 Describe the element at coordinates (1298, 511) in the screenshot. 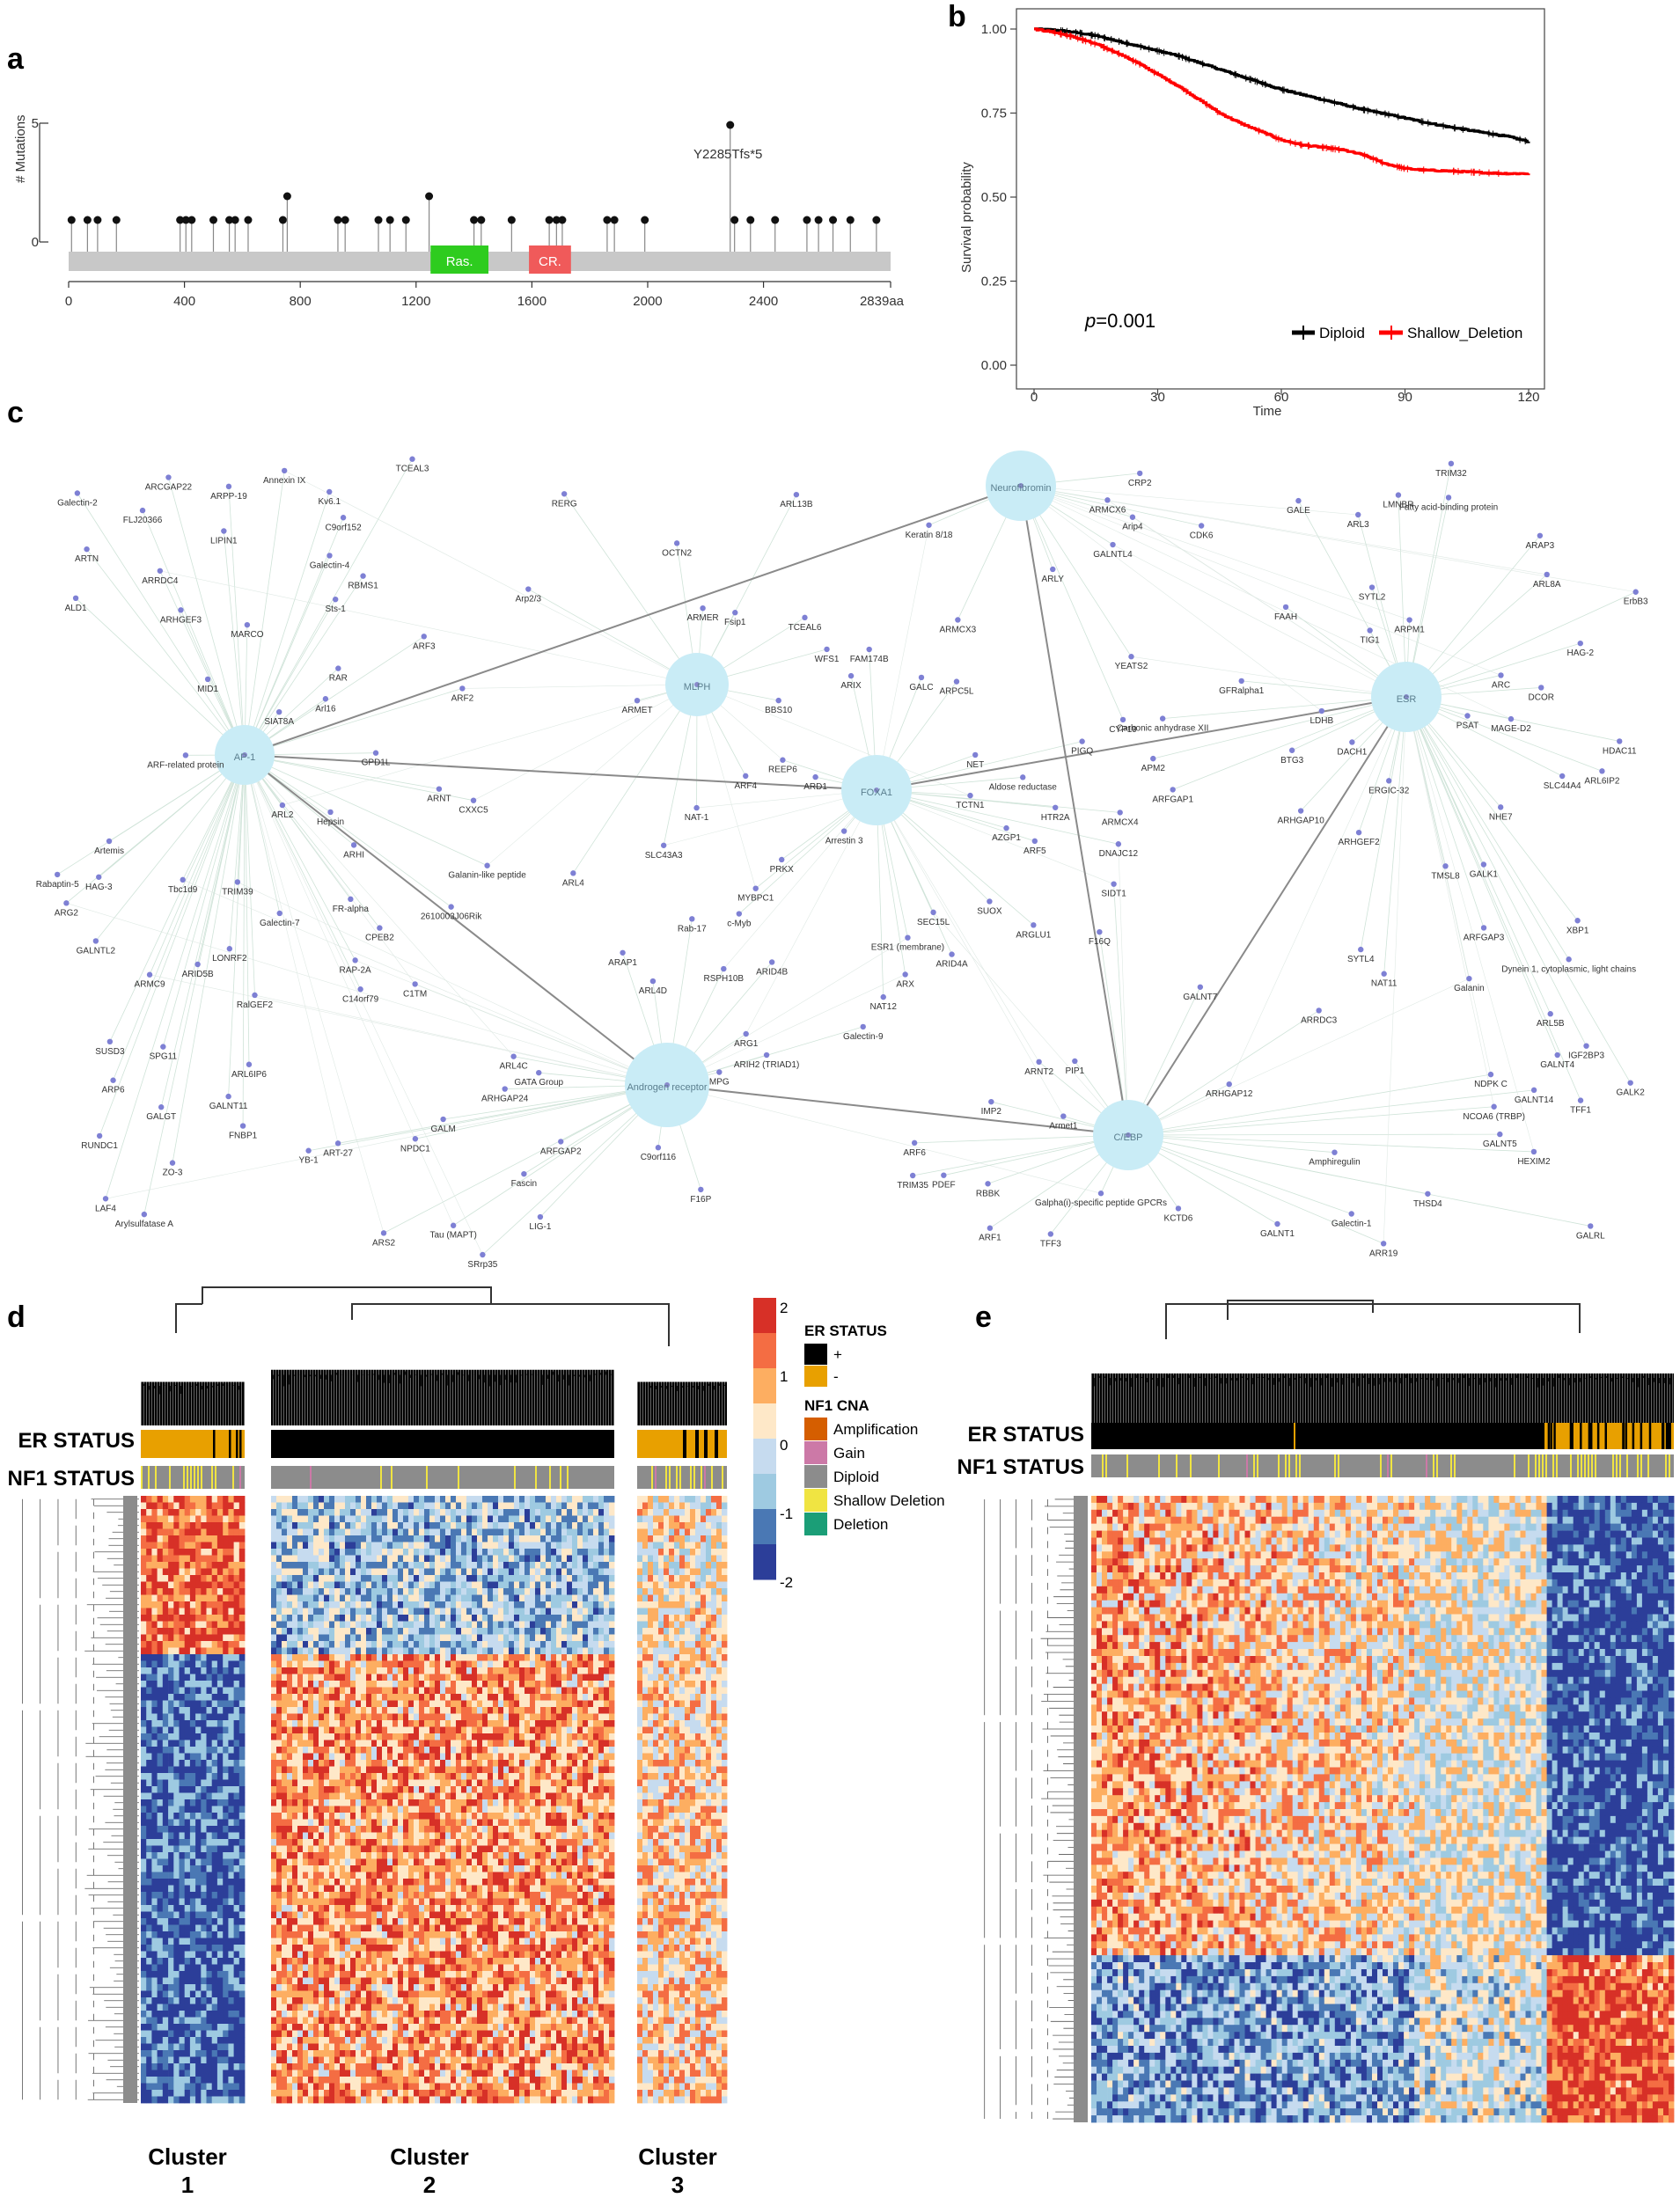

I see `network-node-label: GALE` at that location.